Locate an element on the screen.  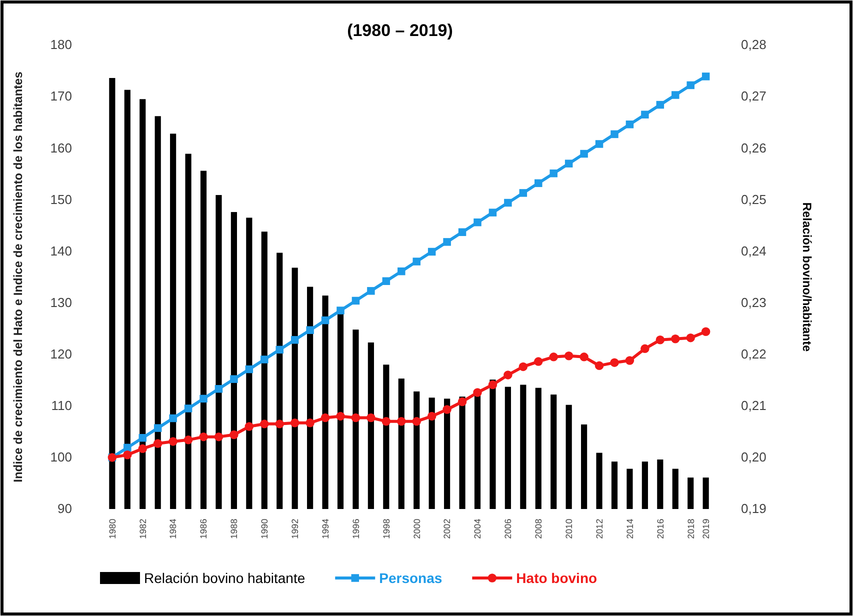
x-tick-label: 1988 is located at coordinates (234, 528).